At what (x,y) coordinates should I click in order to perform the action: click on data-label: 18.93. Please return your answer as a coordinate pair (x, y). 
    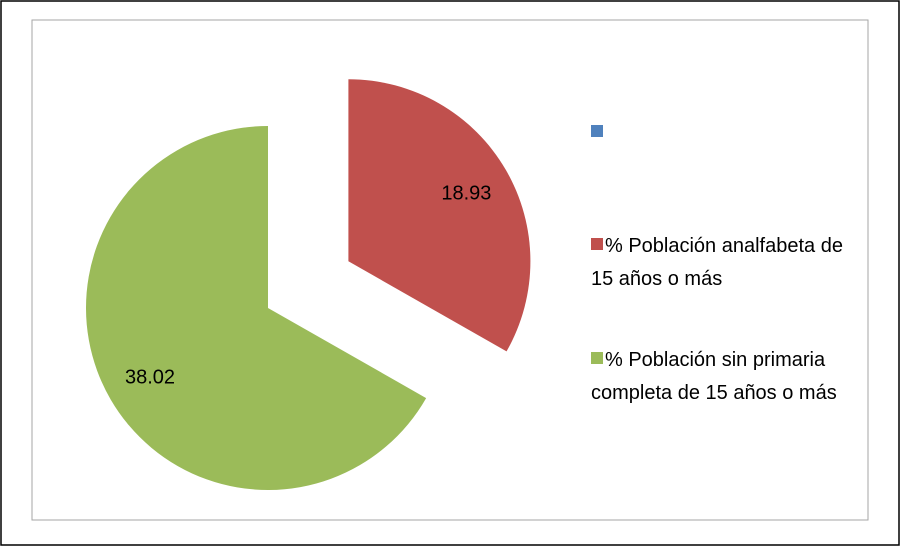
    Looking at the image, I should click on (466, 194).